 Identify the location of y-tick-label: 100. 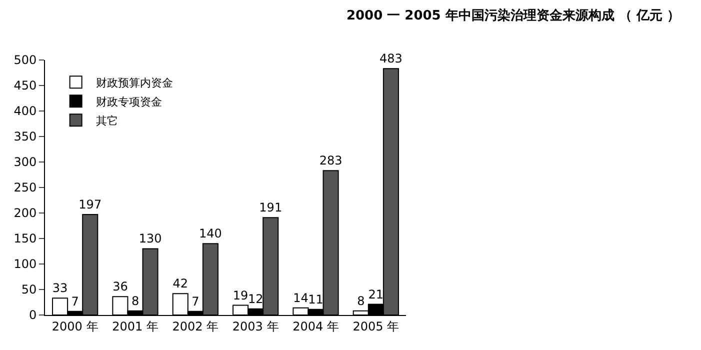
(25, 264).